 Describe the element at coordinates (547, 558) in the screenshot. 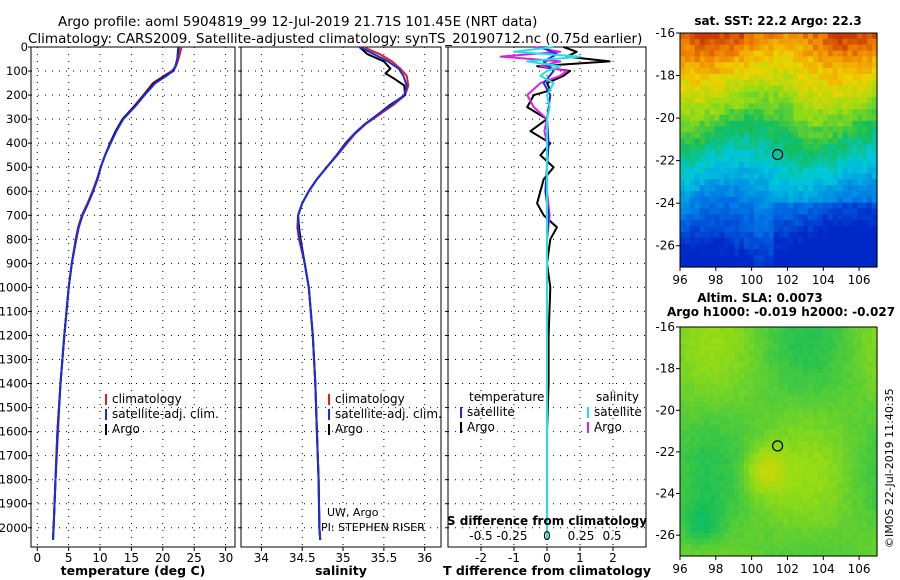

I see `x-tick-label: 0` at that location.